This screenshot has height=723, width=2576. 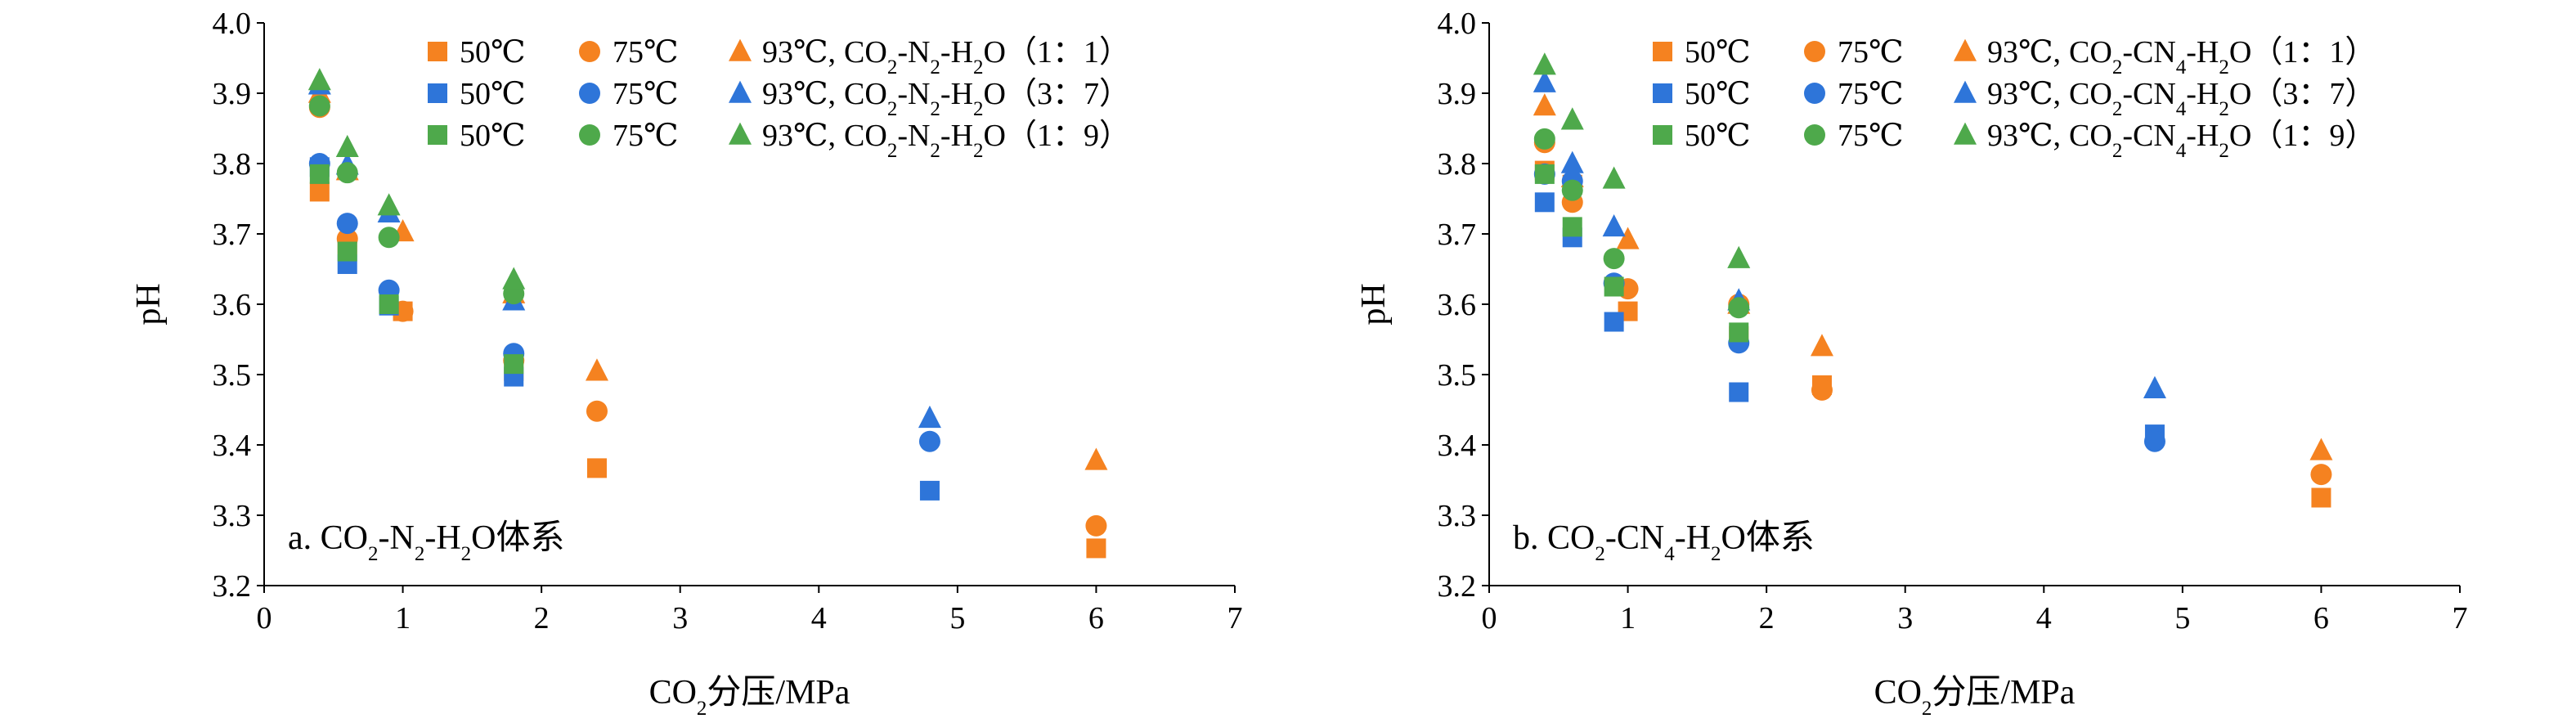 What do you see at coordinates (946, 57) in the screenshot?
I see `legend-label: 93℃, CO2-N2-H2O（1：1）` at bounding box center [946, 57].